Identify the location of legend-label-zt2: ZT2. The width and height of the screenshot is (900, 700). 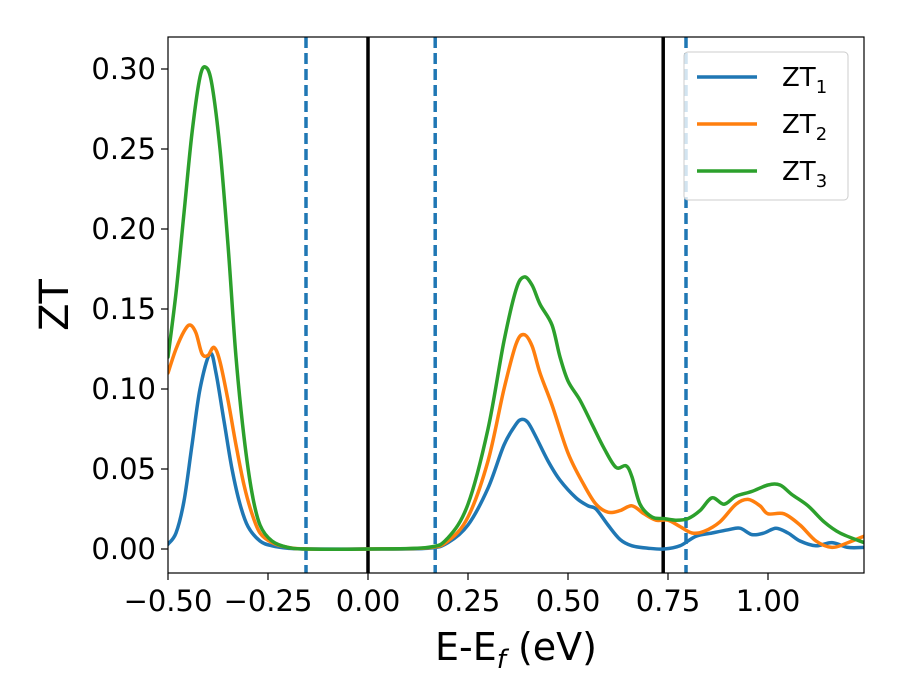
(804, 127).